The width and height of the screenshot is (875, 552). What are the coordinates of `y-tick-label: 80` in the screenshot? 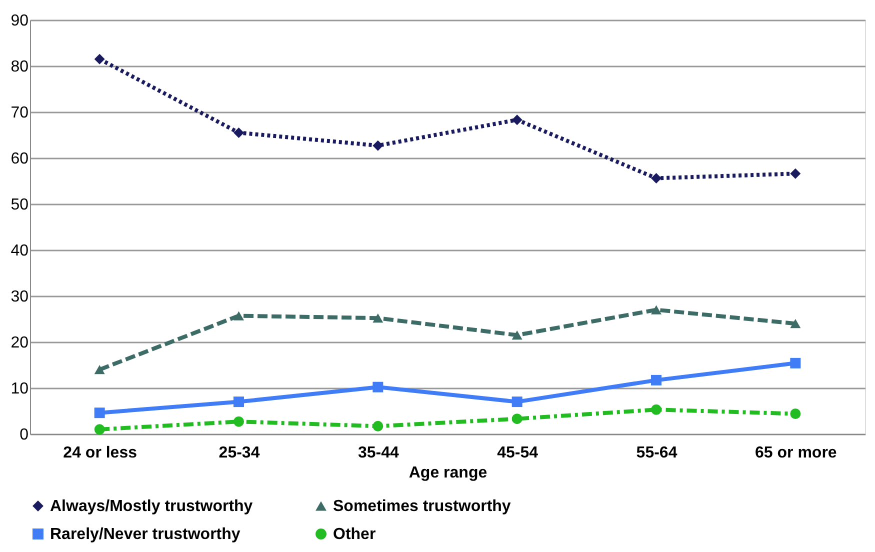 It's located at (19, 67).